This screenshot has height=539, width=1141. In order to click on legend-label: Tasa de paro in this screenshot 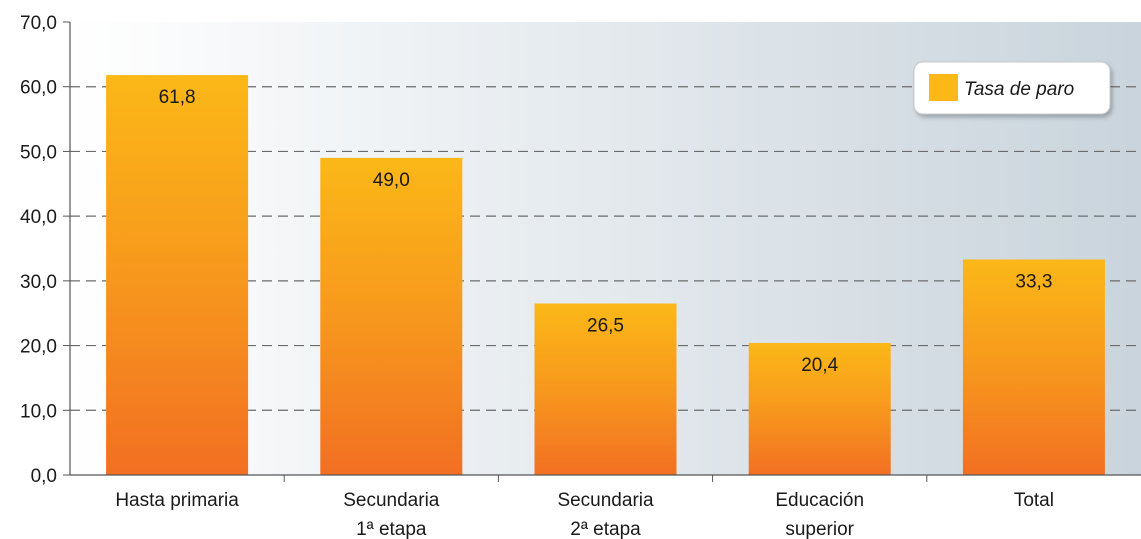, I will do `click(1019, 89)`.